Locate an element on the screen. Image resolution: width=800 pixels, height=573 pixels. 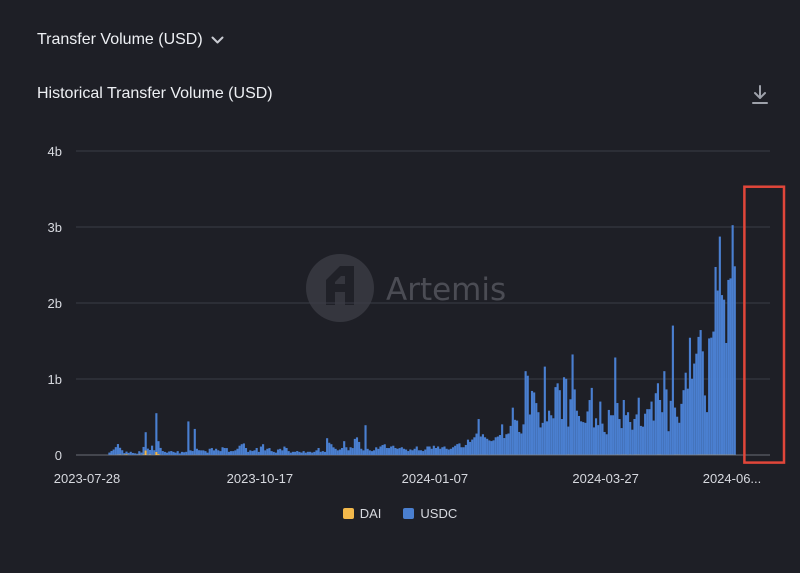
metric-dropdown: Transfer Volume (USD) is located at coordinates (130, 40).